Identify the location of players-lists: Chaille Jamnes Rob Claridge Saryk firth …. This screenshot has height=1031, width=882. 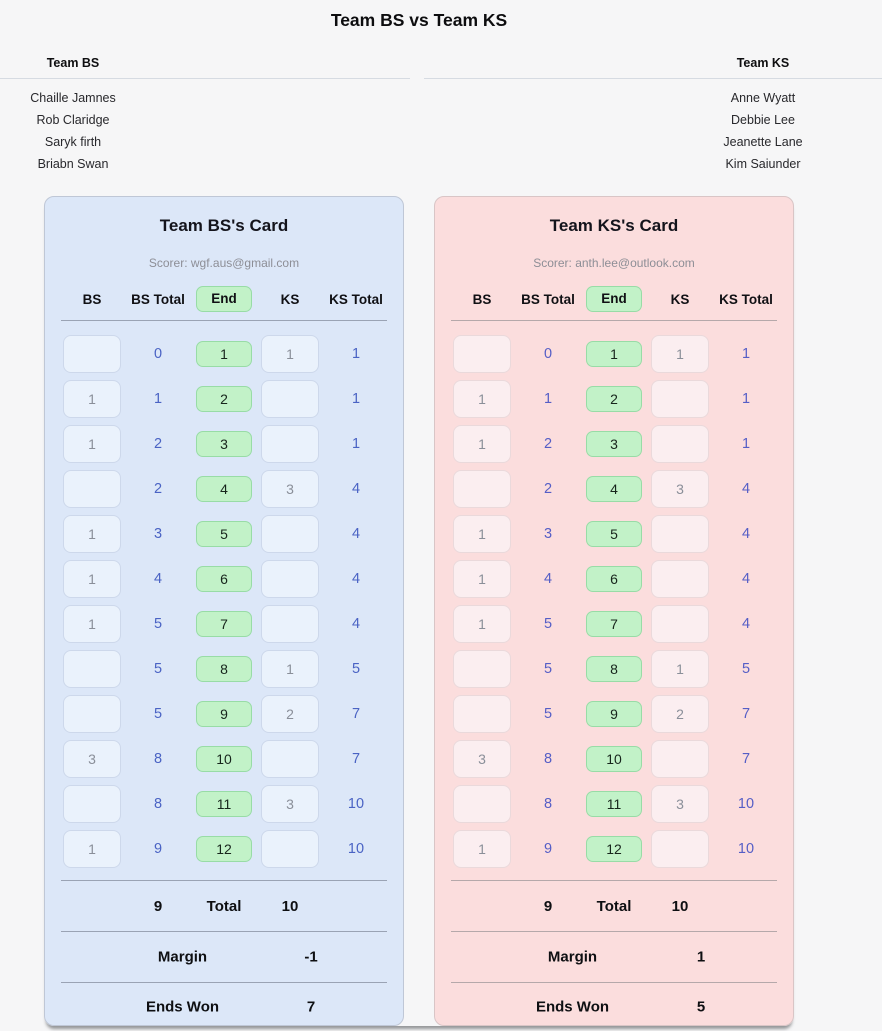
(441, 131).